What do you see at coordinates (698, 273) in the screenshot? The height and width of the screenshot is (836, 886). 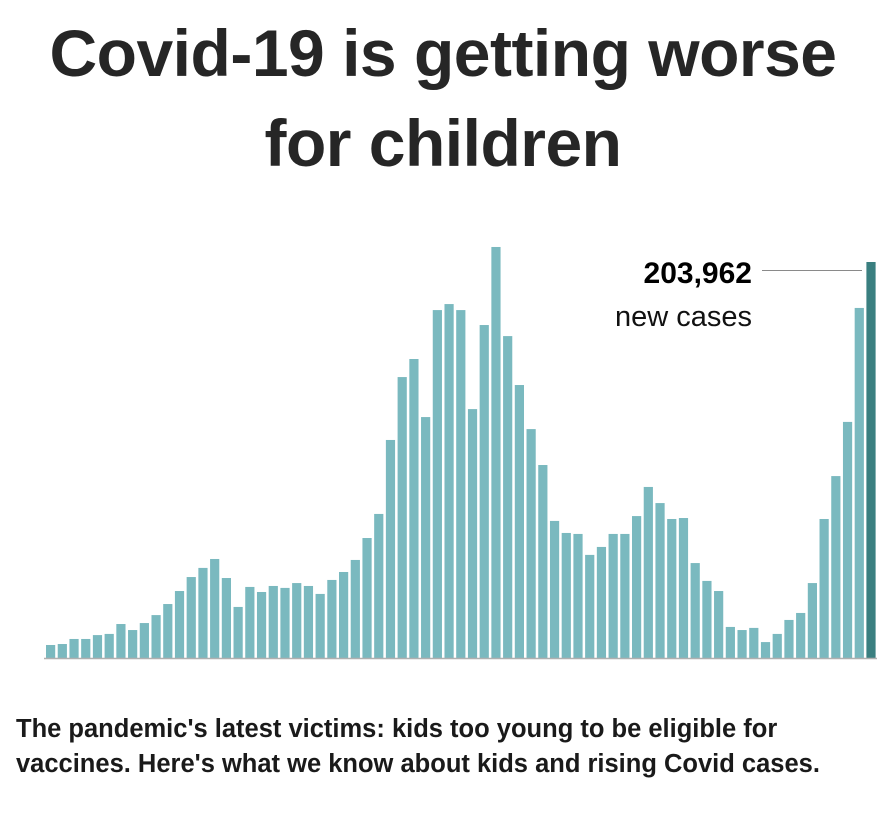 I see `annotation-value-label: 203,962` at bounding box center [698, 273].